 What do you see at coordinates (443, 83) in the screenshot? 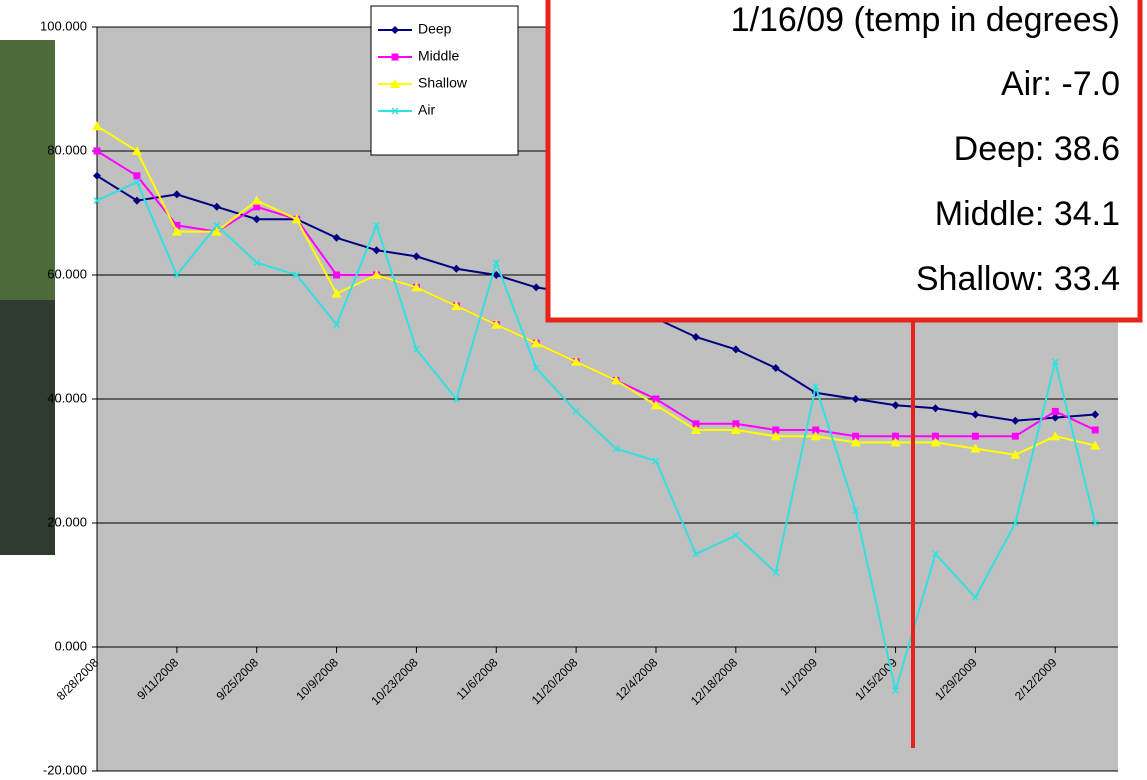
I see `legend-label: Shallow` at bounding box center [443, 83].